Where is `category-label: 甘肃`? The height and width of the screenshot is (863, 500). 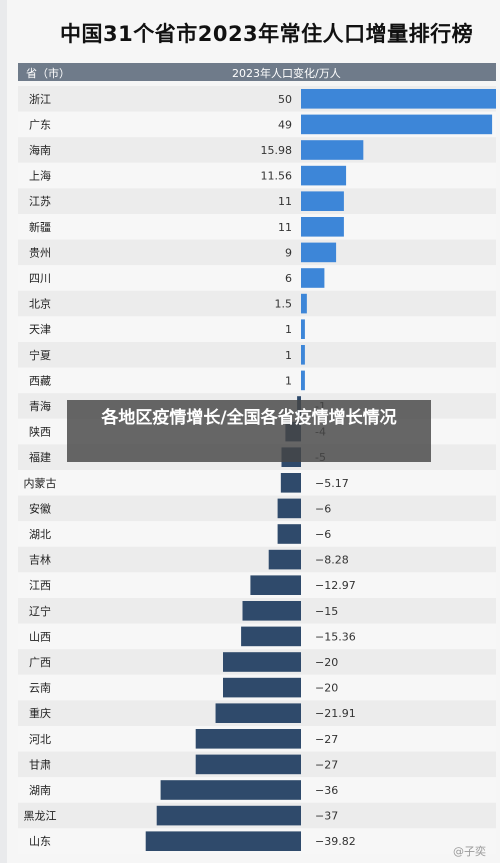 category-label: 甘肃 is located at coordinates (40, 764).